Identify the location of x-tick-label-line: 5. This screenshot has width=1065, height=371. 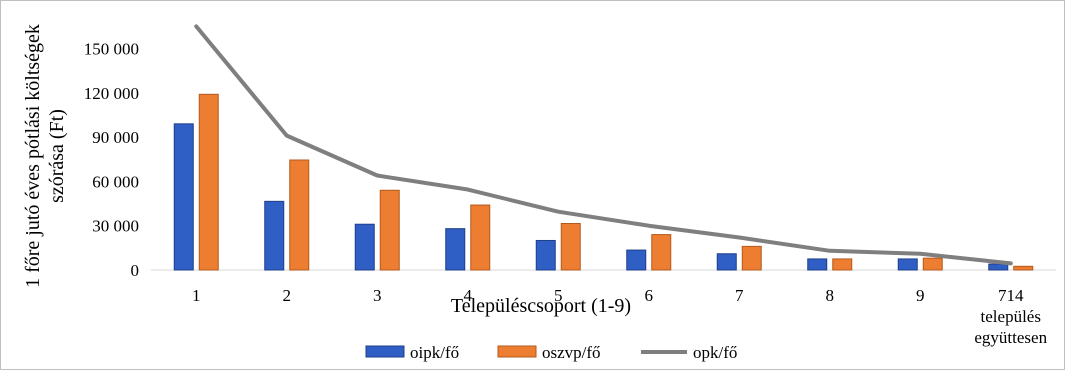
(558, 295).